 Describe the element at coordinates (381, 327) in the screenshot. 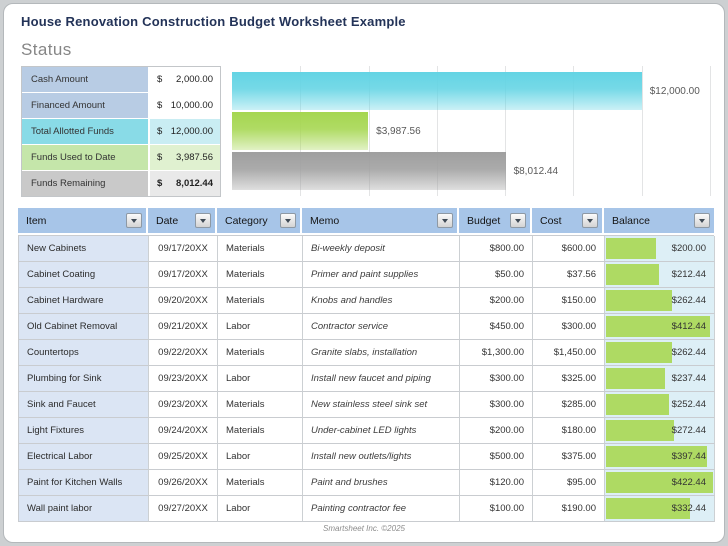

I see `cell-memo: Contractor service` at that location.